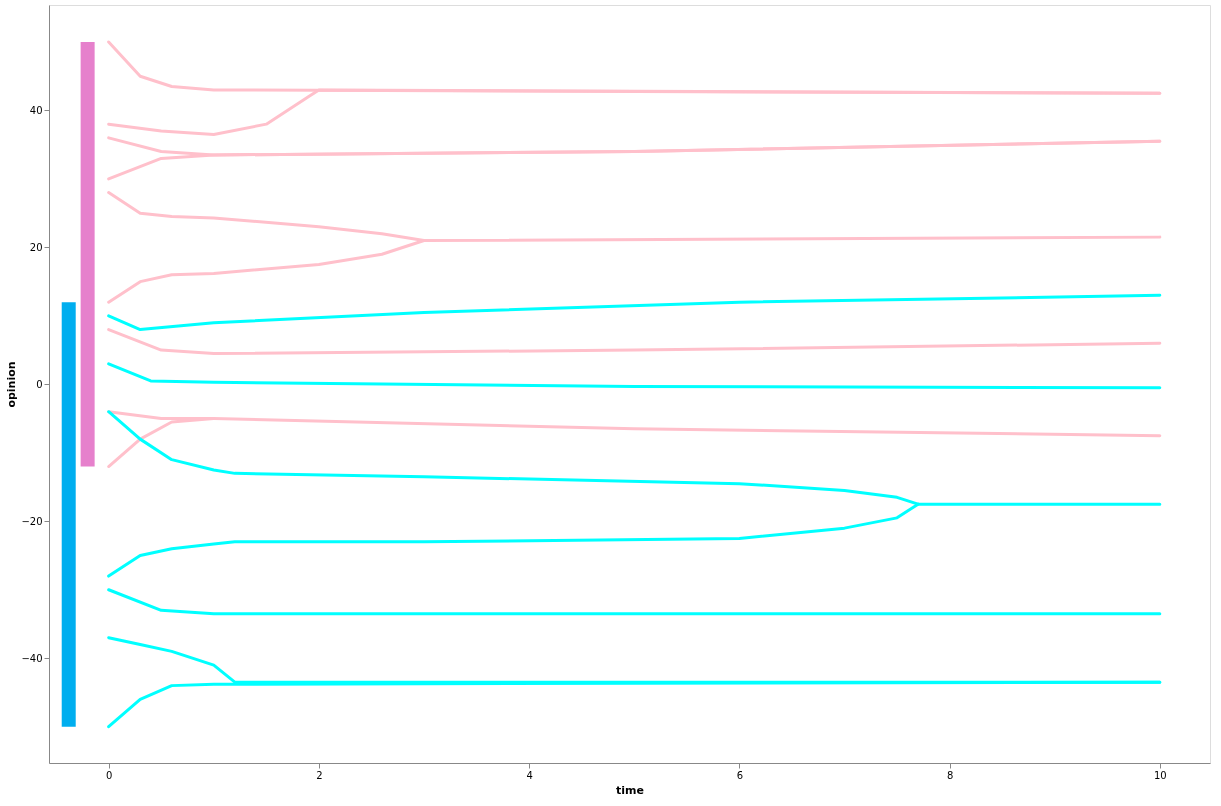 The image size is (1221, 806). What do you see at coordinates (32, 658) in the screenshot?
I see `y-tick-label: −40` at bounding box center [32, 658].